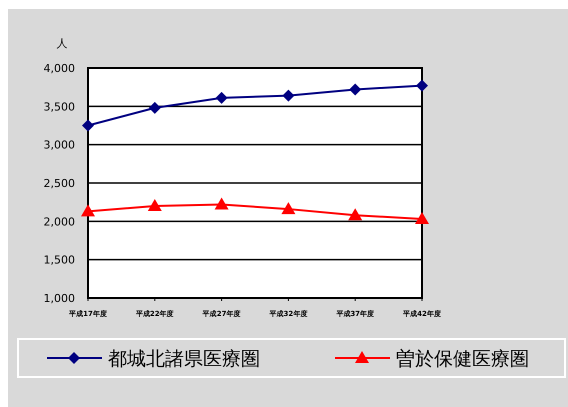 The image size is (568, 407). Describe the element at coordinates (62, 43) in the screenshot. I see `y-axis-title: 人` at that location.